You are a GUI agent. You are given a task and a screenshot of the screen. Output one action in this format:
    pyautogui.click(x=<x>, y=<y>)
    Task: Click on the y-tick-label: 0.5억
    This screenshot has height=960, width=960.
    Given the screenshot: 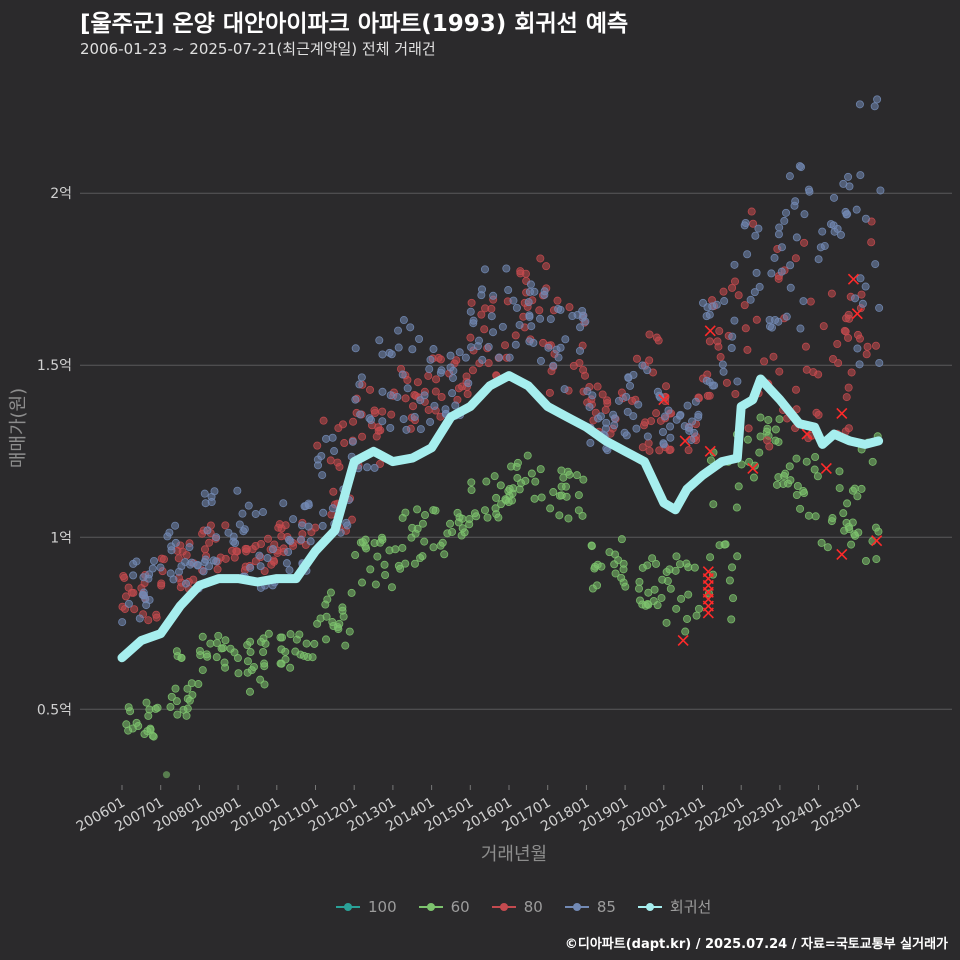 What is the action you would take?
    pyautogui.click(x=54, y=710)
    